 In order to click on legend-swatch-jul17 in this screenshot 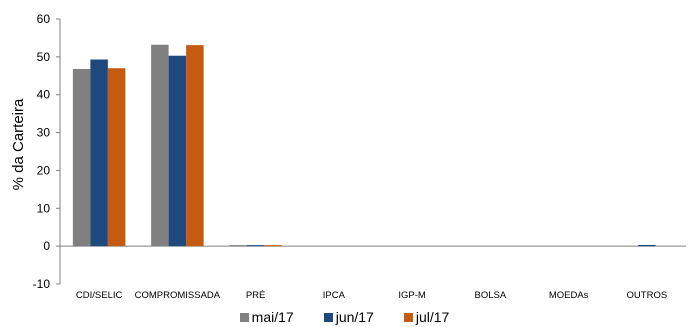, I will do `click(408, 317)`.